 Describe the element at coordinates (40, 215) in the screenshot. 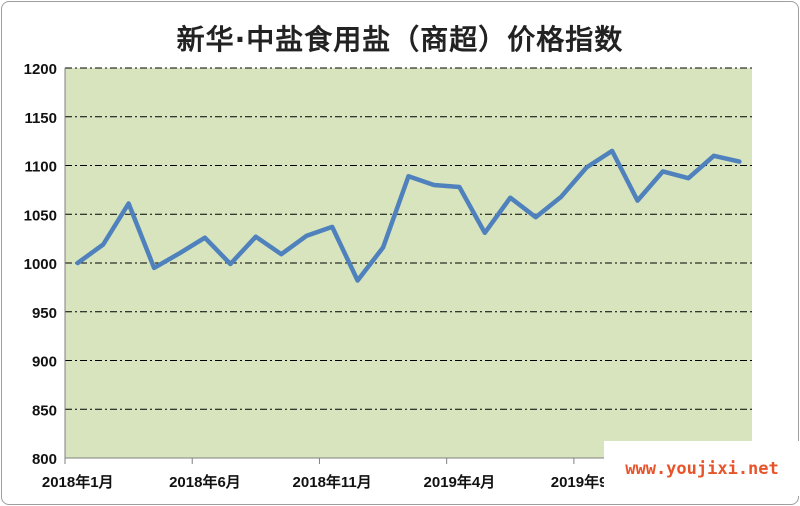

I see `y-tick-label: 1050` at that location.